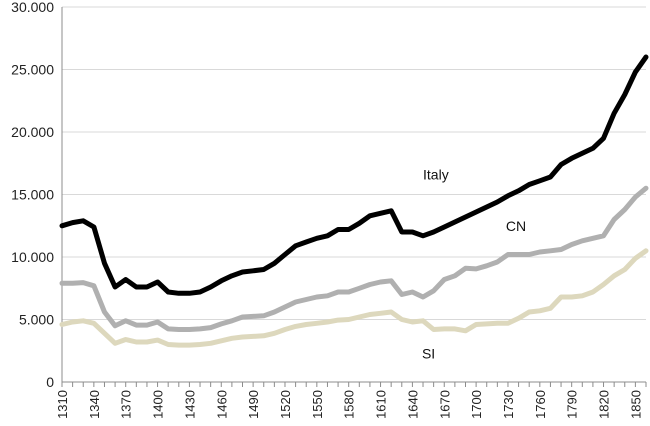 This screenshot has width=650, height=426. What do you see at coordinates (317, 404) in the screenshot?
I see `x-tick-label: 1550` at bounding box center [317, 404].